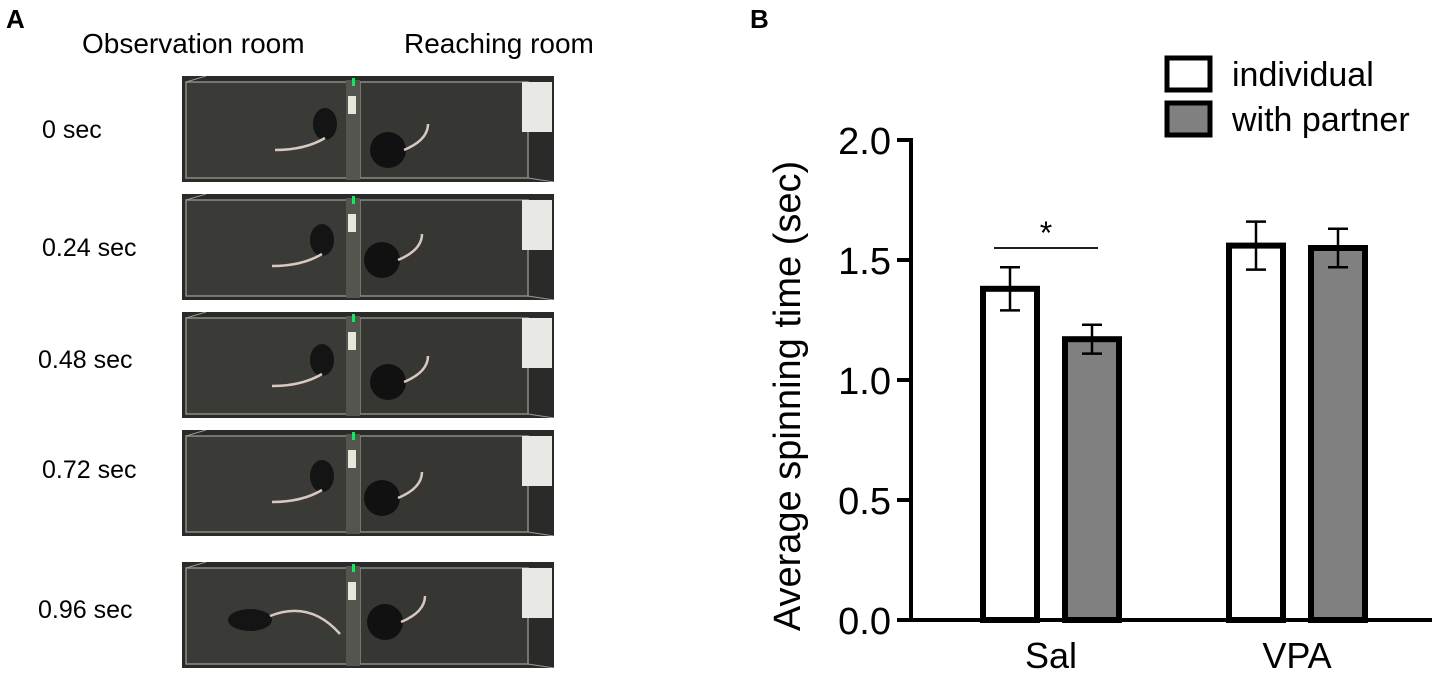 The height and width of the screenshot is (676, 1441). Describe the element at coordinates (788, 396) in the screenshot. I see `y-axis-label: Average spinning time (sec)` at that location.